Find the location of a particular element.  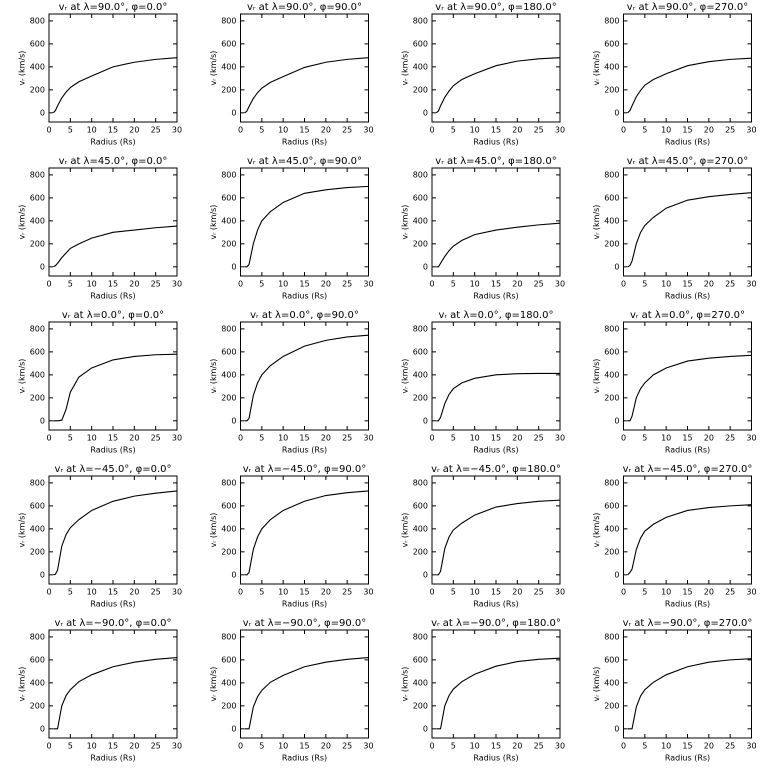

chart-title: vᵣ at λ=−45.0°, φ=180.0° is located at coordinates (496, 469).